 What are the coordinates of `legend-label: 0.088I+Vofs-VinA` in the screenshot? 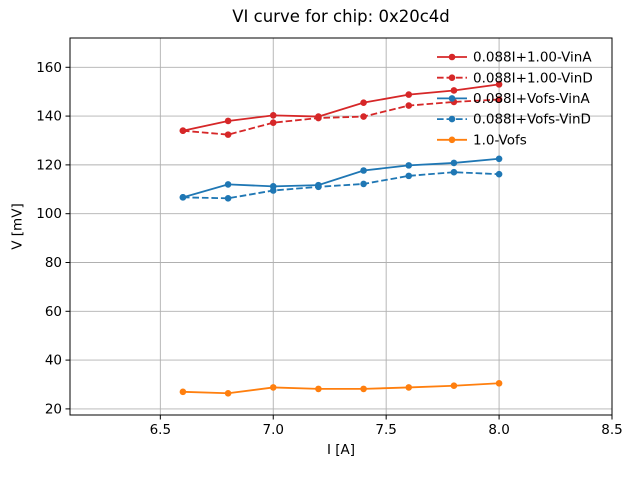 It's located at (531, 99).